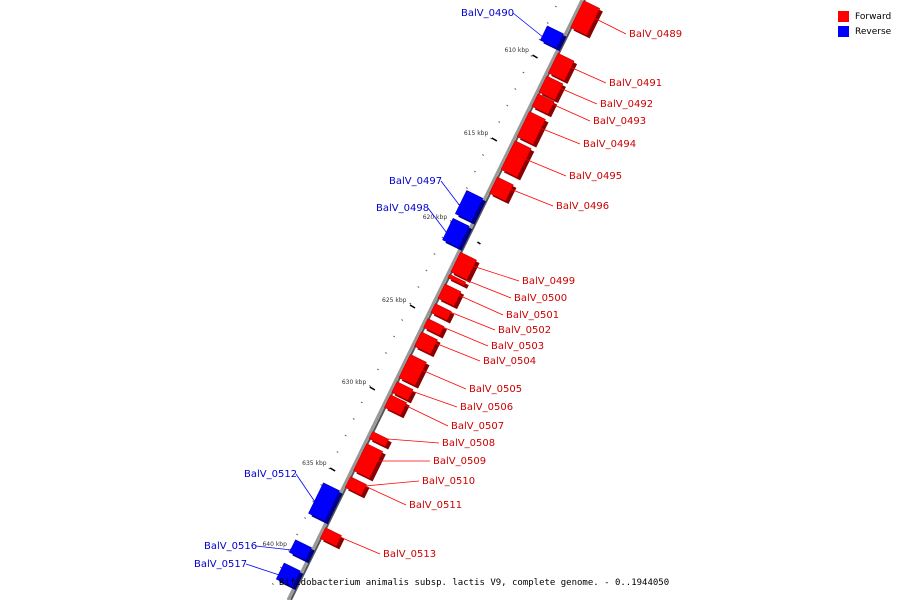 The image size is (900, 600). What do you see at coordinates (409, 554) in the screenshot?
I see `gene-label: BalV_0513` at bounding box center [409, 554].